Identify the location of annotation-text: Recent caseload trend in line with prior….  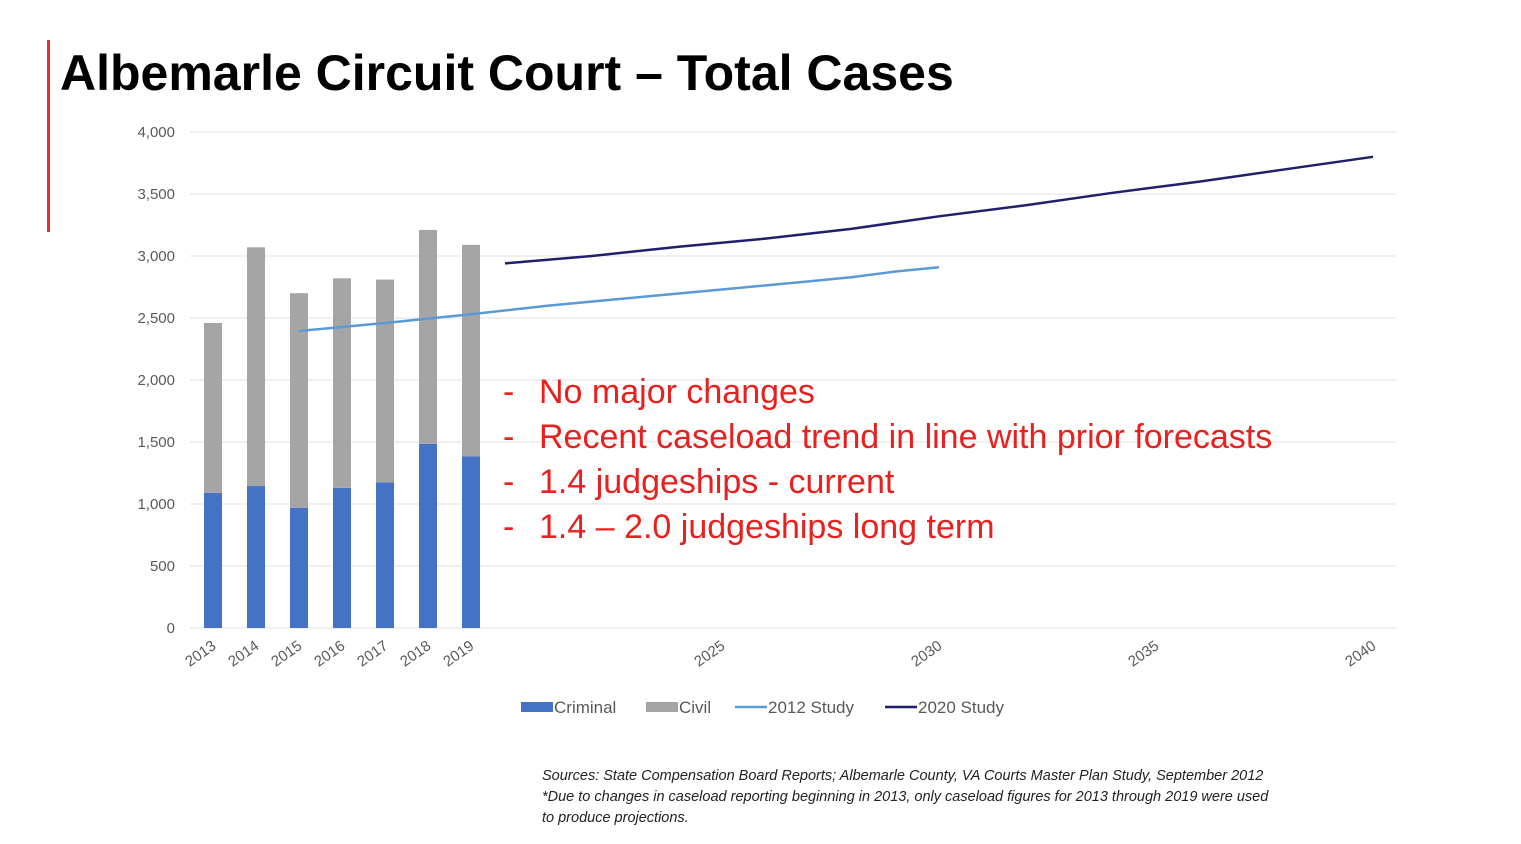
(906, 437).